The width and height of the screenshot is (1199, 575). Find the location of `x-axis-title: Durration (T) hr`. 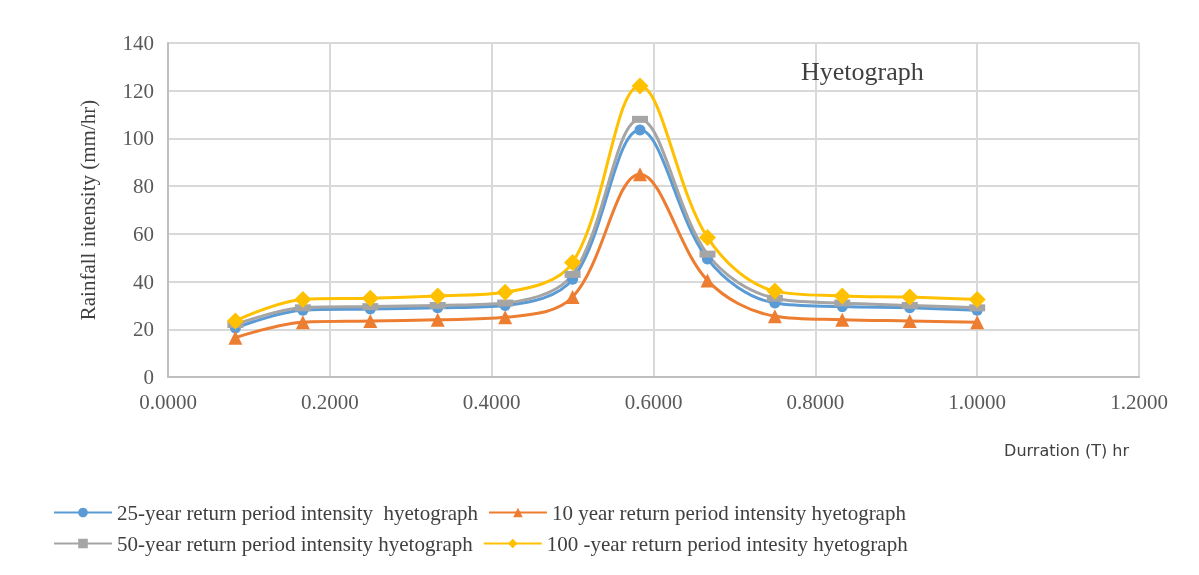

x-axis-title: Durration (T) hr is located at coordinates (1067, 450).